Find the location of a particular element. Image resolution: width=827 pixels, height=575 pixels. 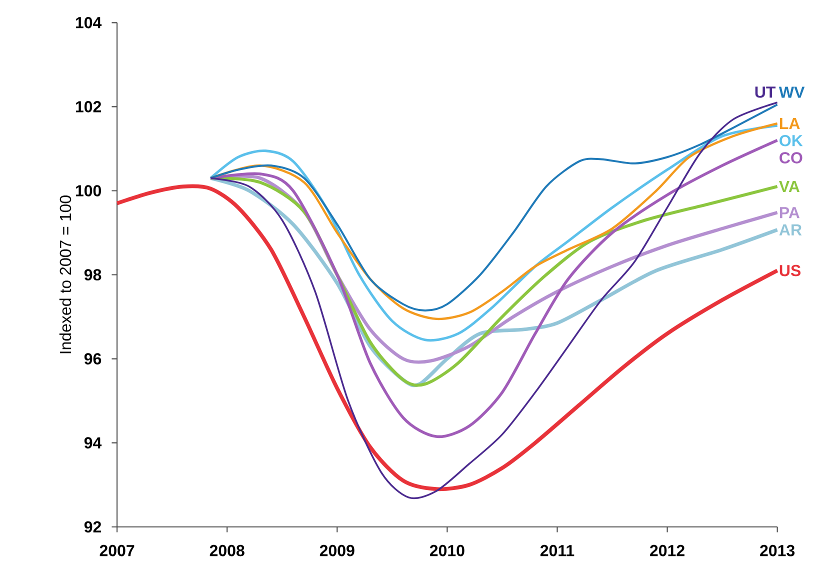

series-label: VA is located at coordinates (789, 186).